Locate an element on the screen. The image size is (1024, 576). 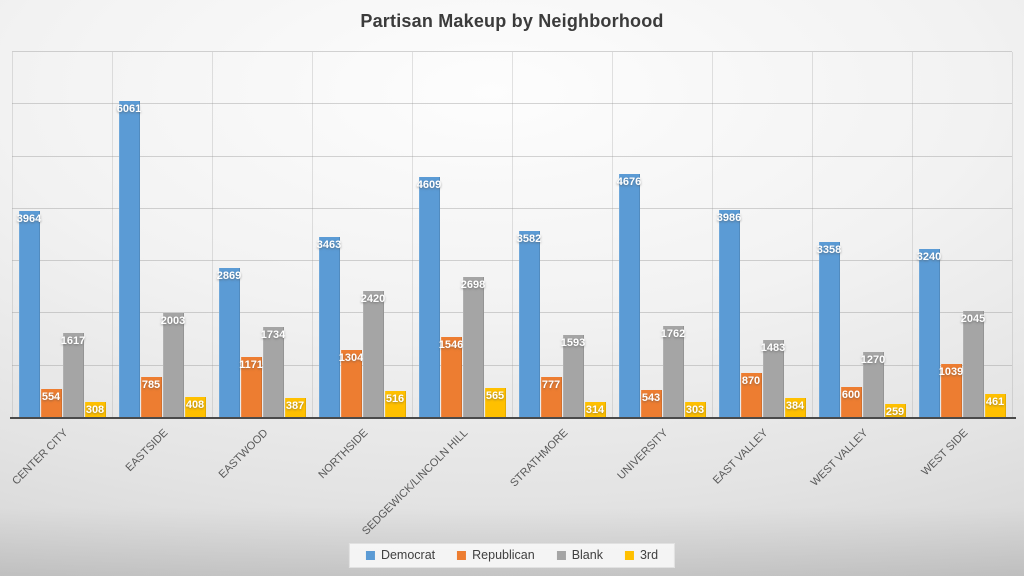
legend-label: Republican is located at coordinates (503, 555).